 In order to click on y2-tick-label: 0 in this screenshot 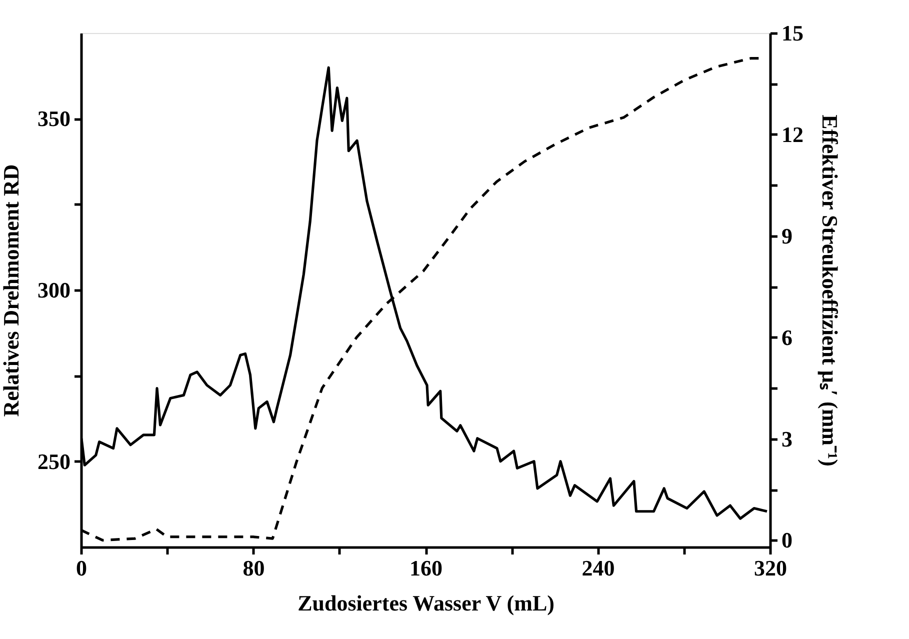, I will do `click(787, 540)`.